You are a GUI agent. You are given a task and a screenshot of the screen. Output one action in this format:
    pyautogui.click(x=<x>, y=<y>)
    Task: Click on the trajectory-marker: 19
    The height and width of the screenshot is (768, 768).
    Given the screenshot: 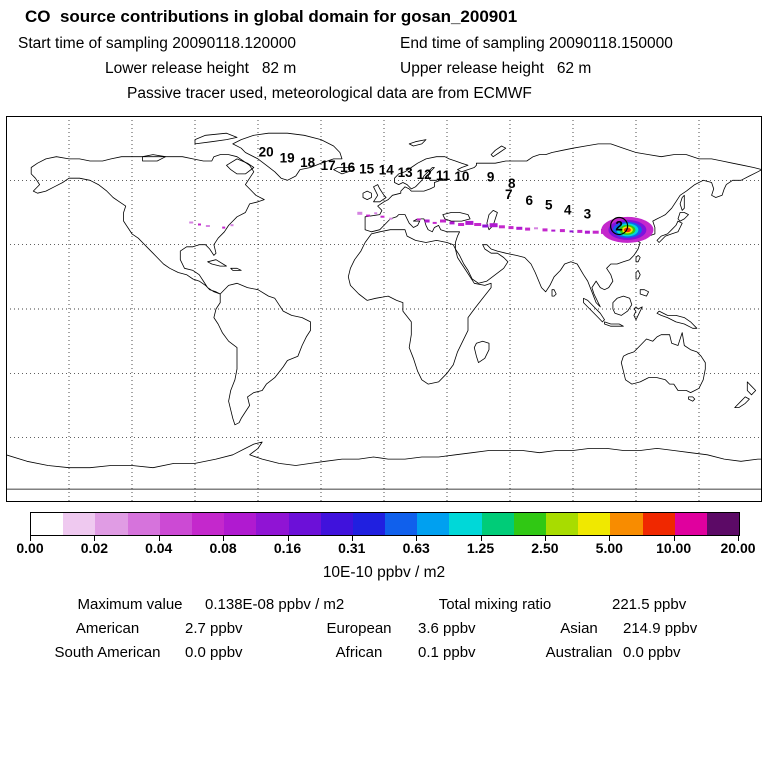 What is the action you would take?
    pyautogui.click(x=287, y=158)
    